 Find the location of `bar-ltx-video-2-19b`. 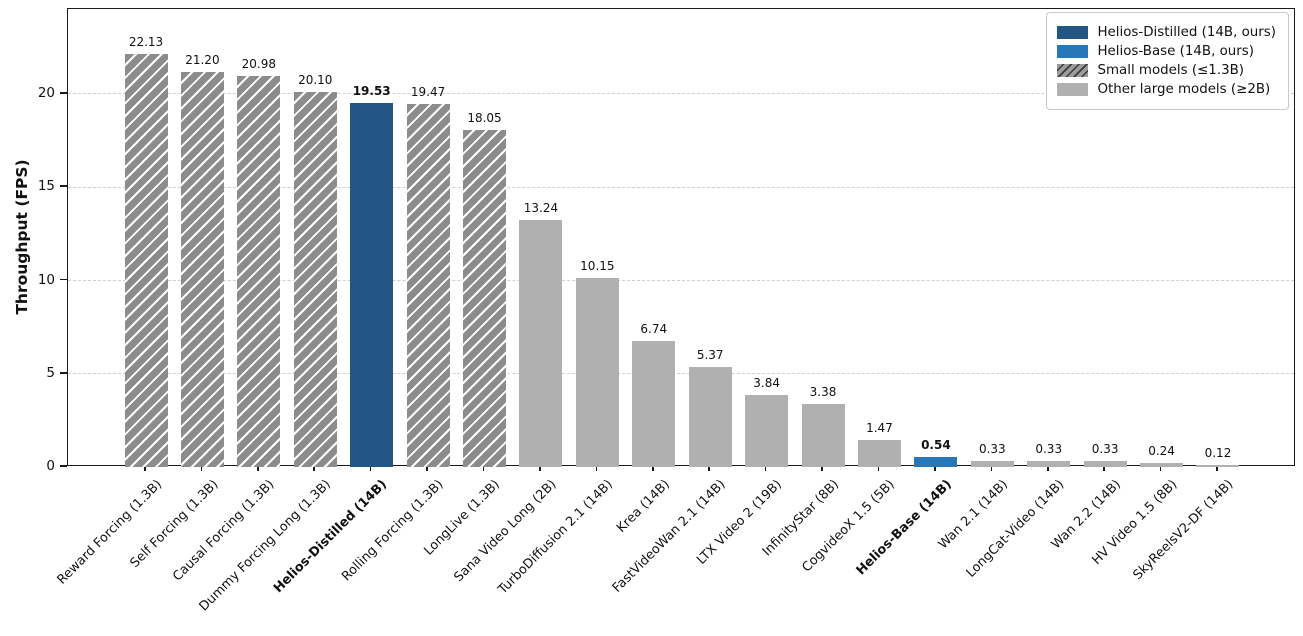

bar-ltx-video-2-19b is located at coordinates (767, 431).